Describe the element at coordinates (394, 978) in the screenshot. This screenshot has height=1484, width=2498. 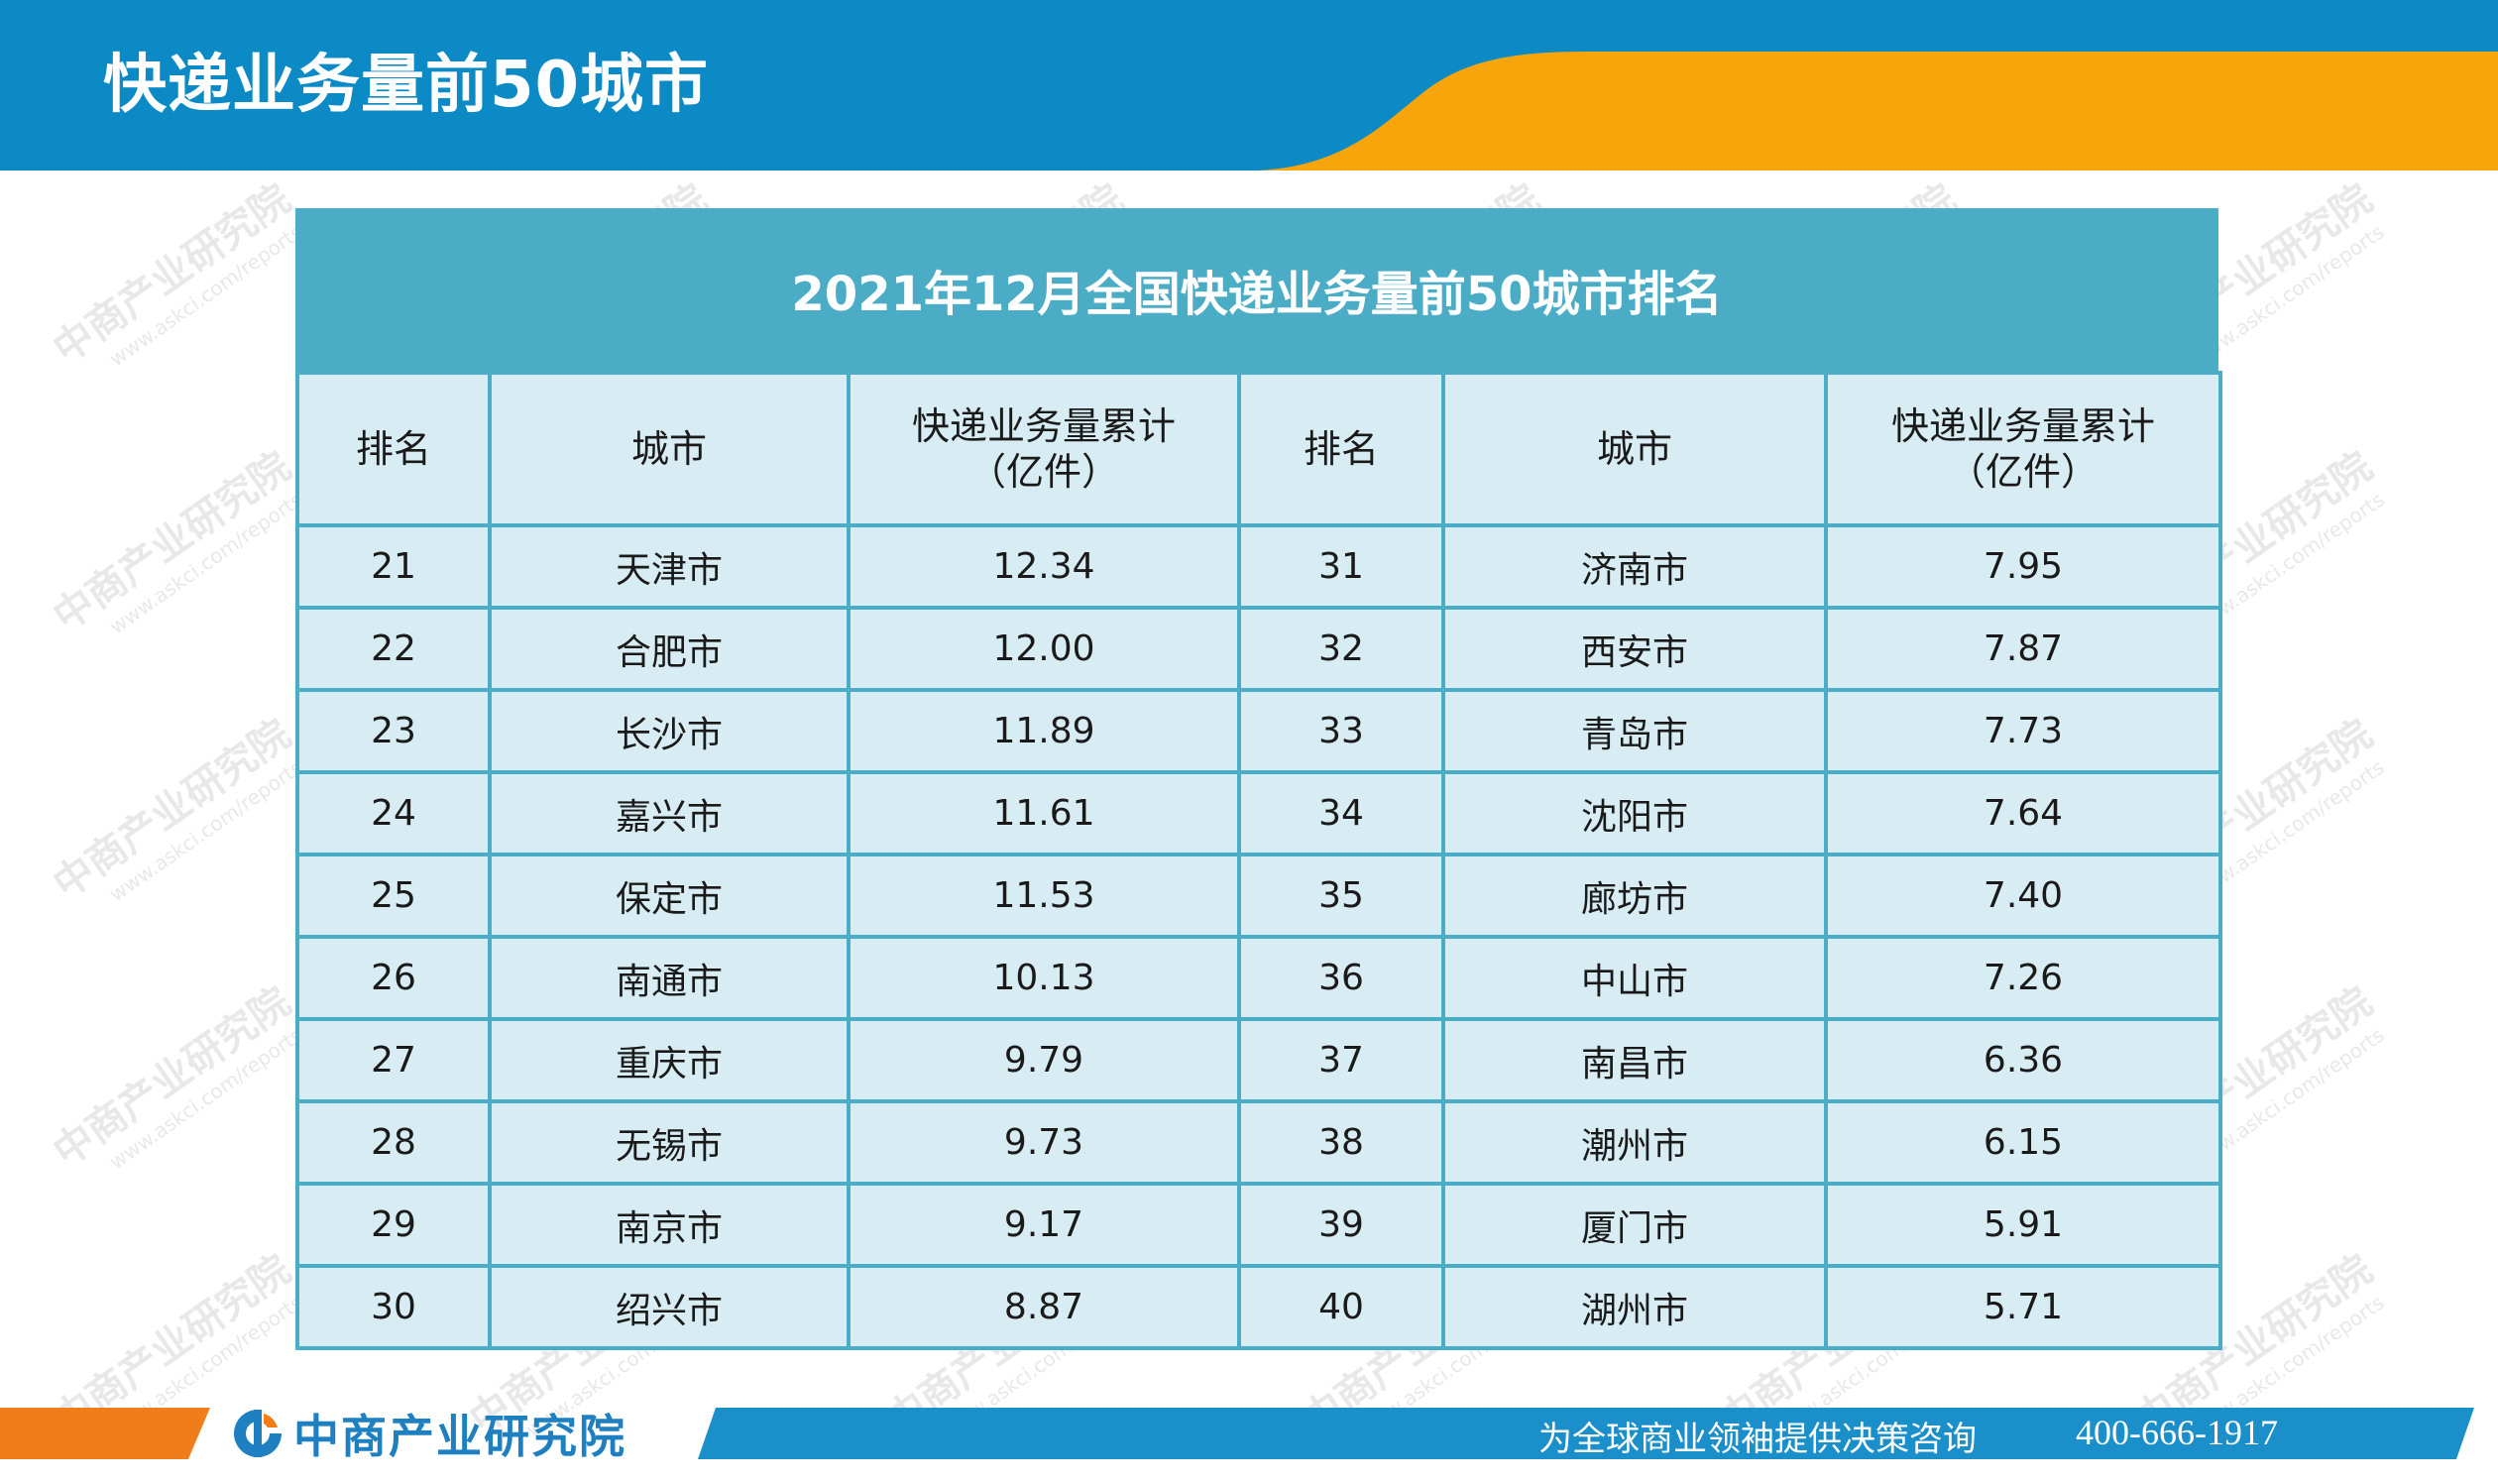
I see `rank-cell: 26` at that location.